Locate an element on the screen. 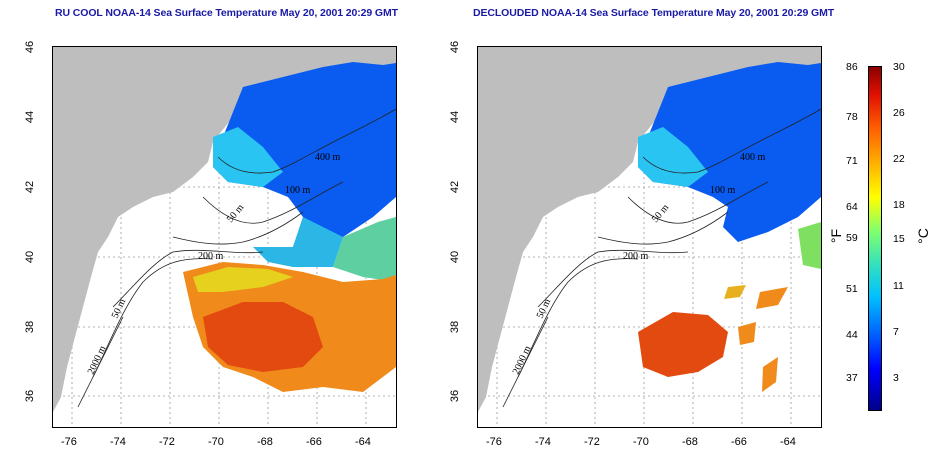  left-contour-label-1: 400 m is located at coordinates (328, 157).